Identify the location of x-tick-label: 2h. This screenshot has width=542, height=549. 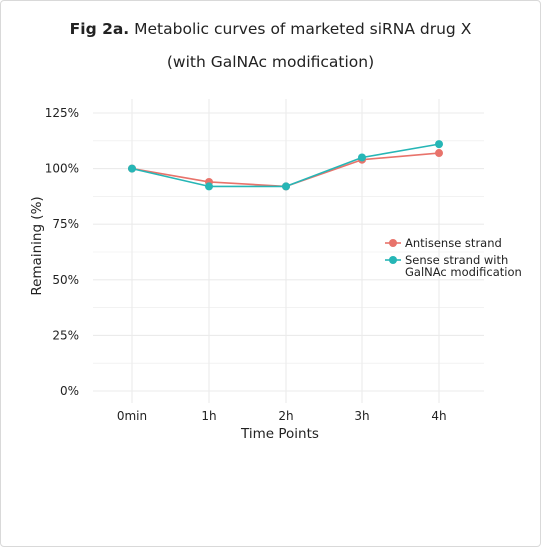
(285, 416).